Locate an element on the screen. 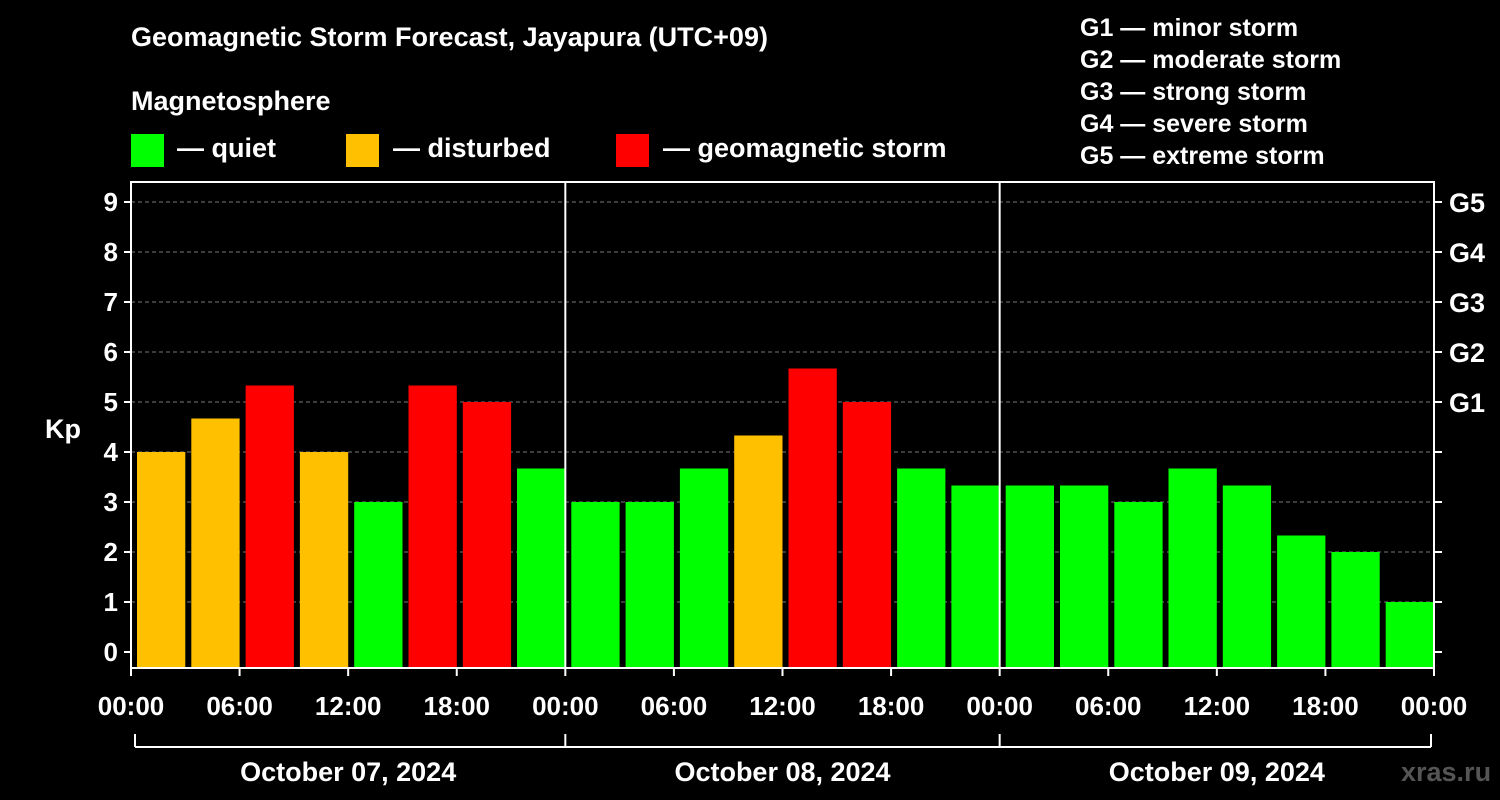  legend-label-quiet: — quiet is located at coordinates (226, 148).